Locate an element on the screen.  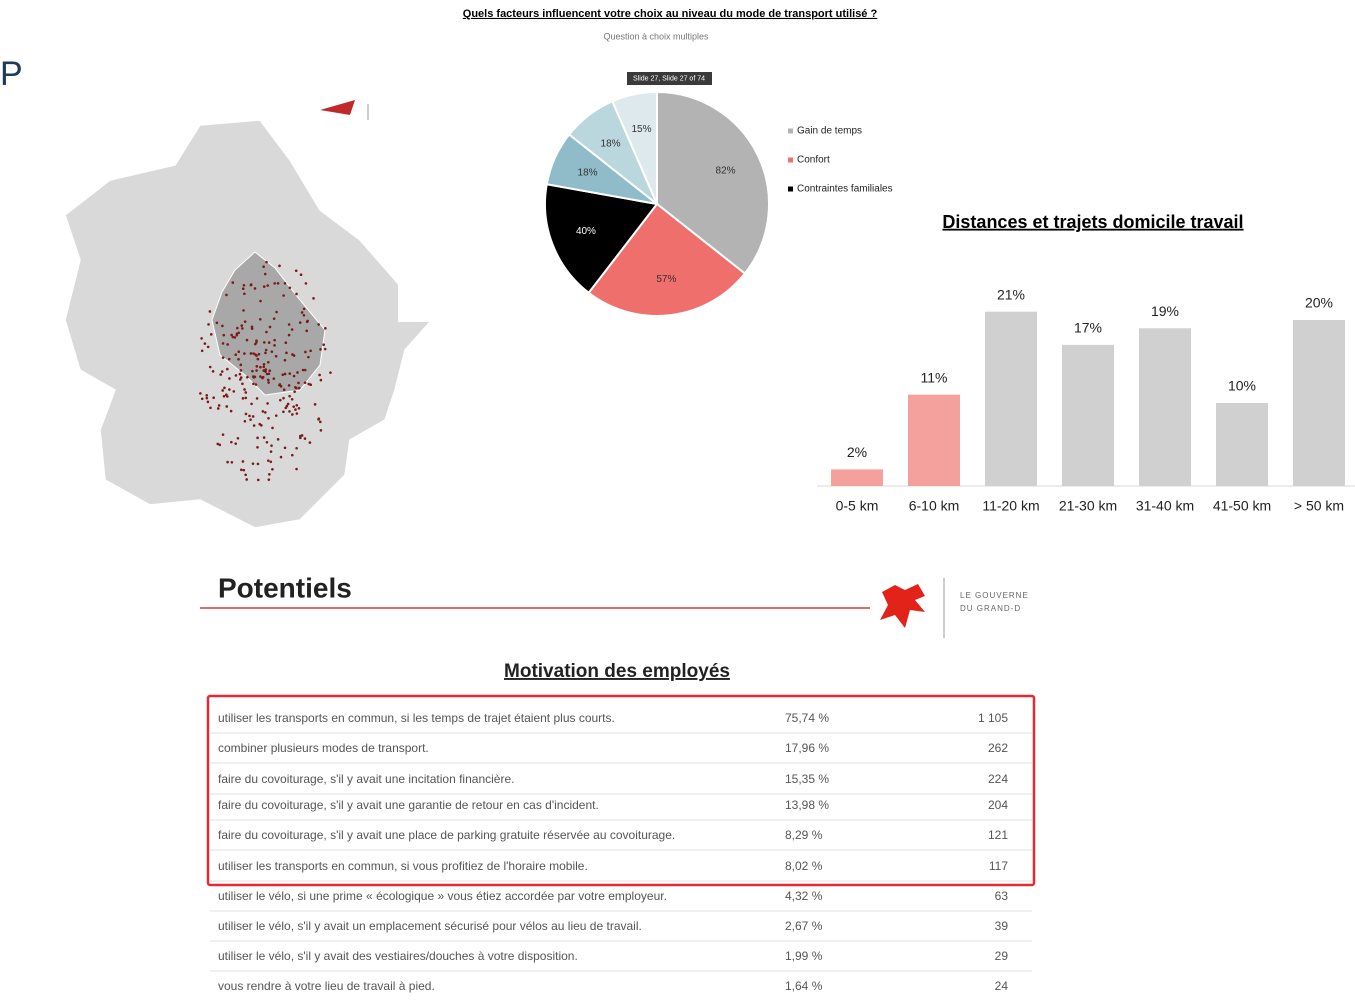
row-percent: 4,32 % is located at coordinates (804, 896).